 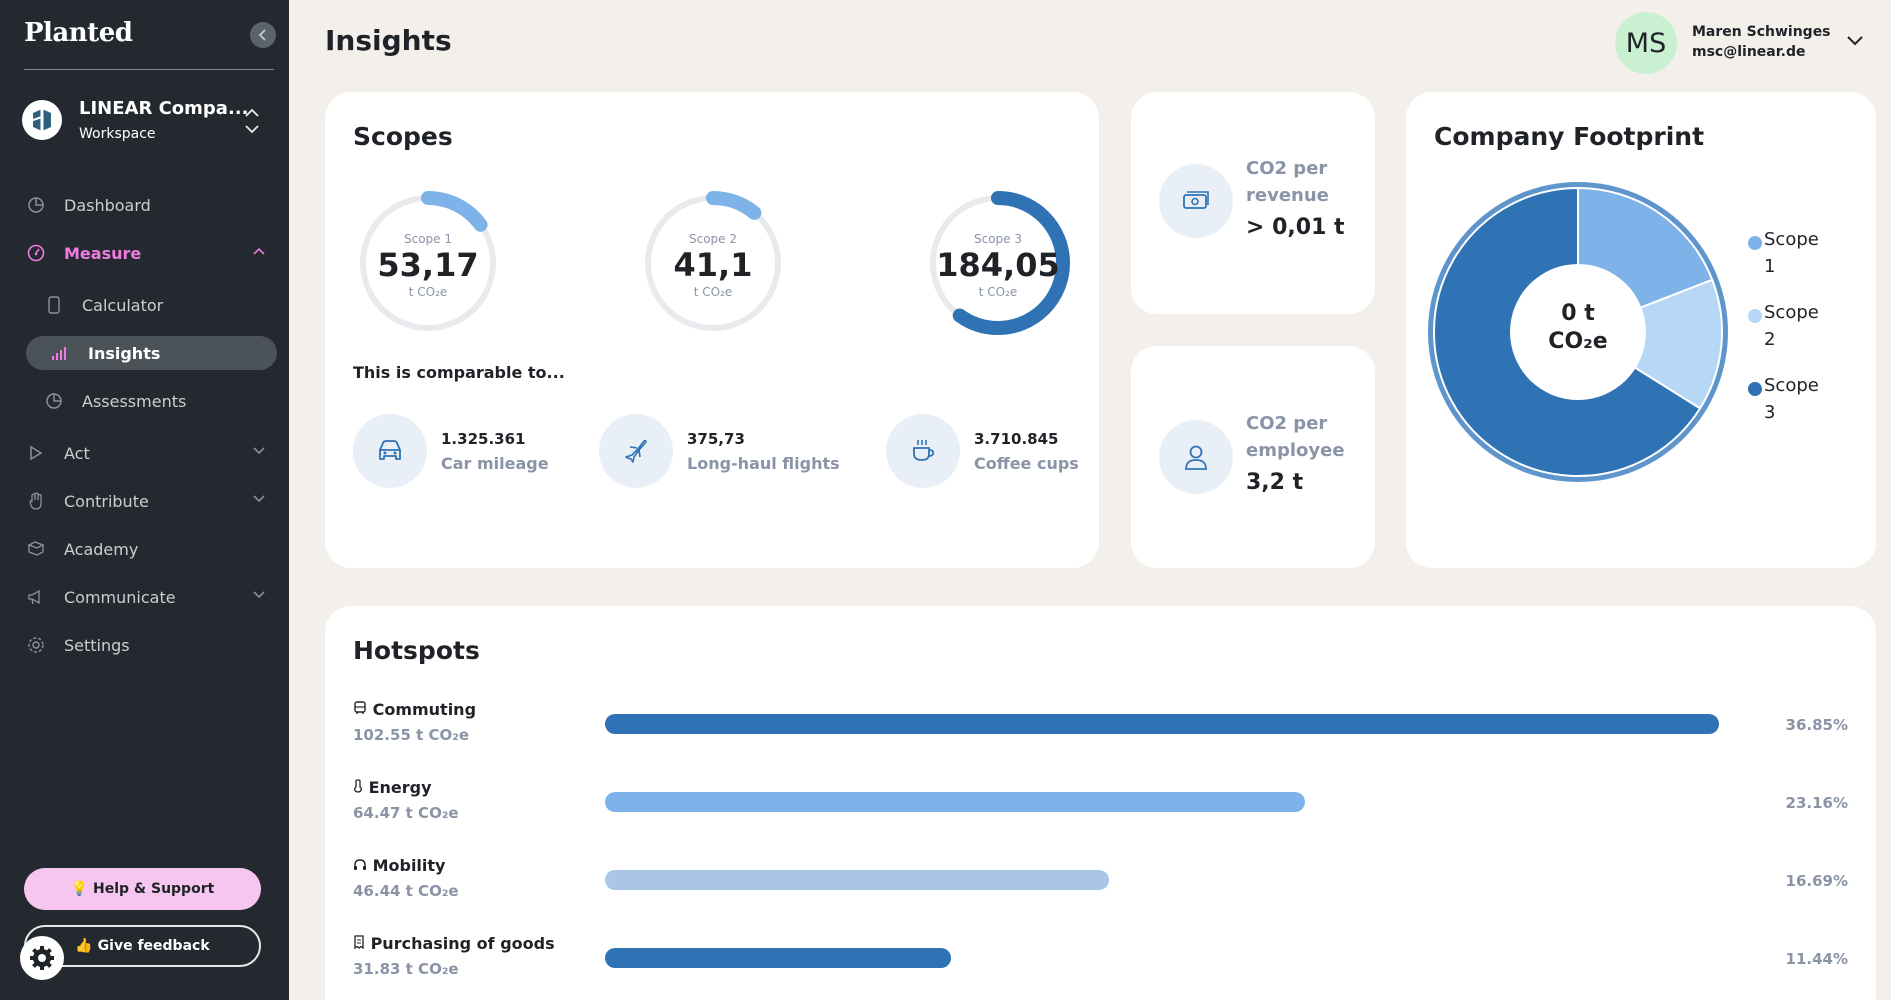 I want to click on chevron-left-icon, so click(x=262, y=35).